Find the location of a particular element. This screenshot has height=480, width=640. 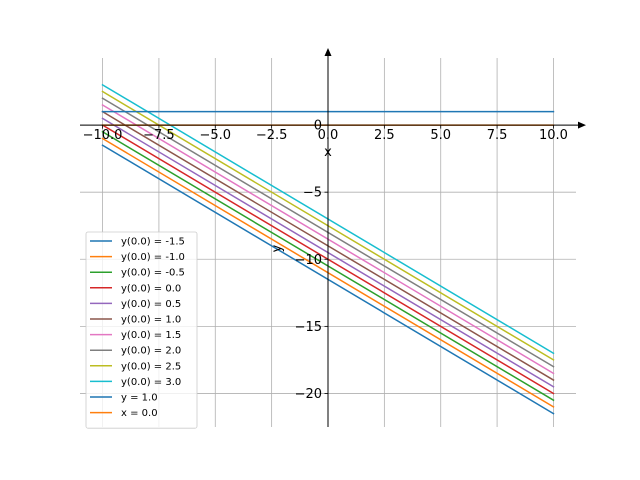

x-tick-label: −5.0 is located at coordinates (215, 135).